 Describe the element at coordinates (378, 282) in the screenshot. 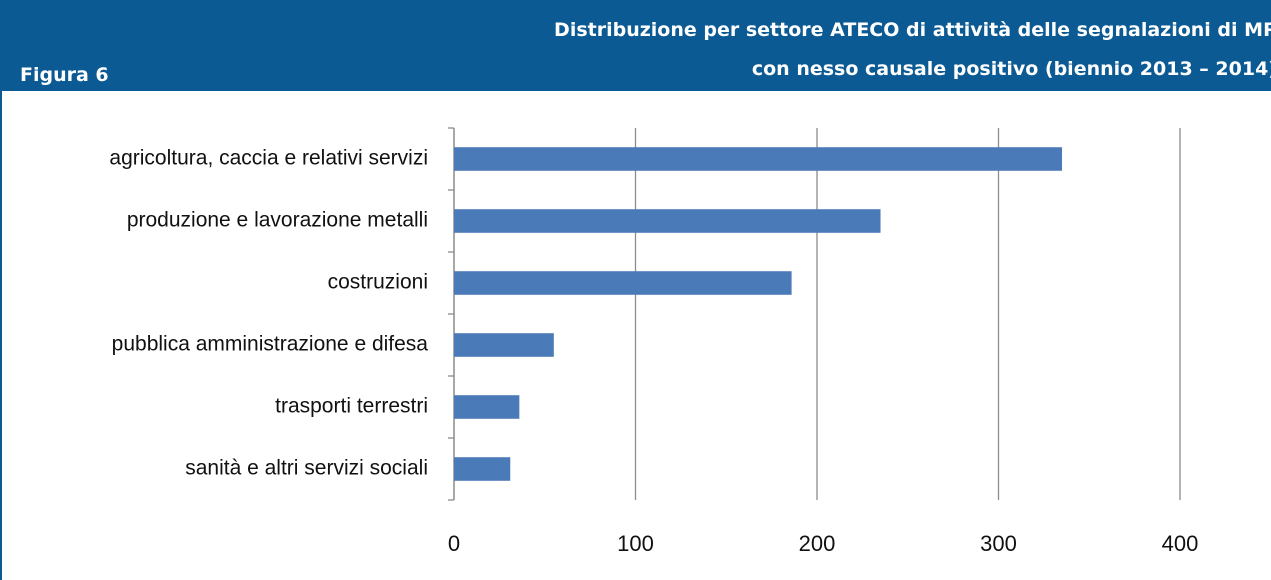

I see `y-tick-label: costruzioni` at that location.